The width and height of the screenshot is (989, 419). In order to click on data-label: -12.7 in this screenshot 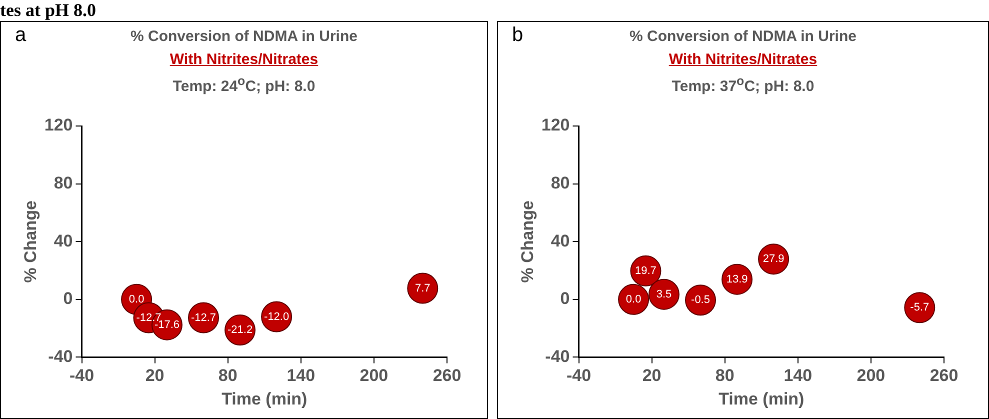, I will do `click(203, 318)`.